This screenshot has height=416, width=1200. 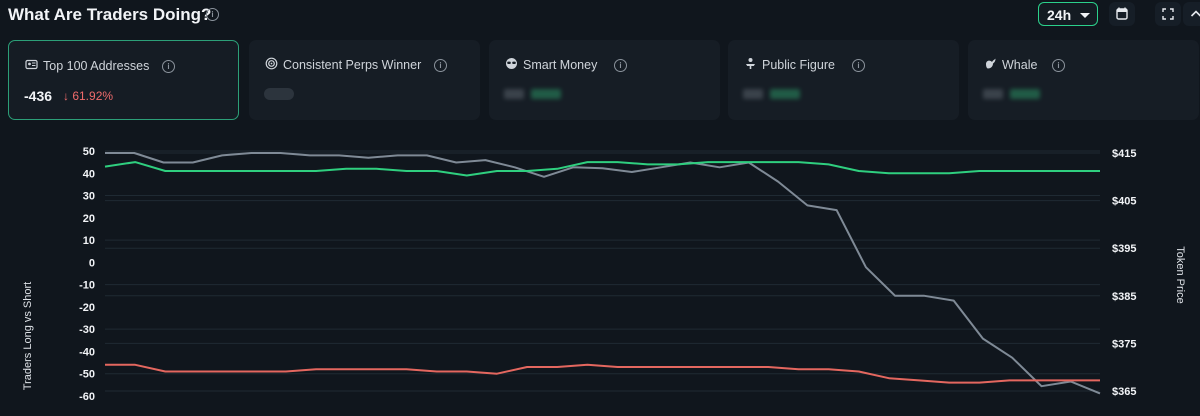 I want to click on y2-tick-label: $395, so click(x=1124, y=249).